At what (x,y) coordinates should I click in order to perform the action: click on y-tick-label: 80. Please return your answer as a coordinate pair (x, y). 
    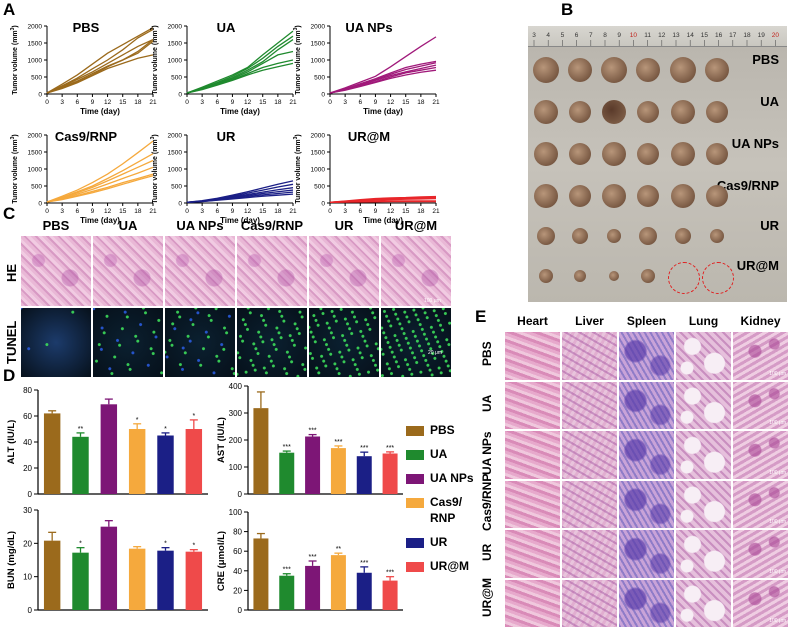
    Looking at the image, I should click on (27, 390).